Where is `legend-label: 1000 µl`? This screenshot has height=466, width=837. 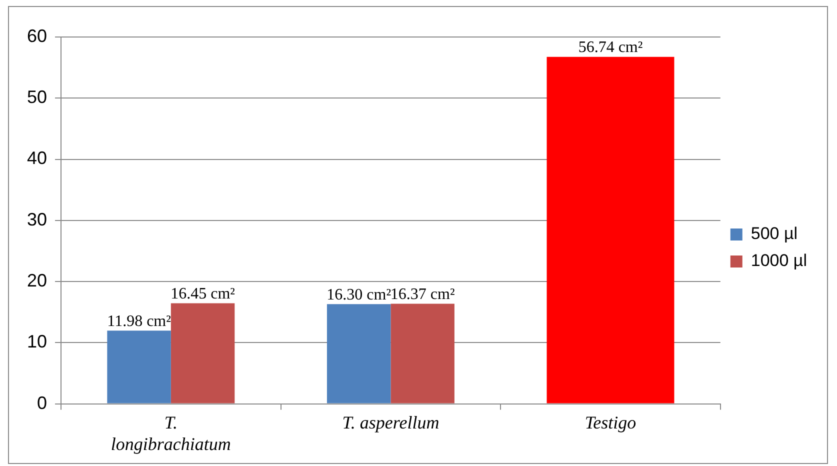 legend-label: 1000 µl is located at coordinates (779, 260).